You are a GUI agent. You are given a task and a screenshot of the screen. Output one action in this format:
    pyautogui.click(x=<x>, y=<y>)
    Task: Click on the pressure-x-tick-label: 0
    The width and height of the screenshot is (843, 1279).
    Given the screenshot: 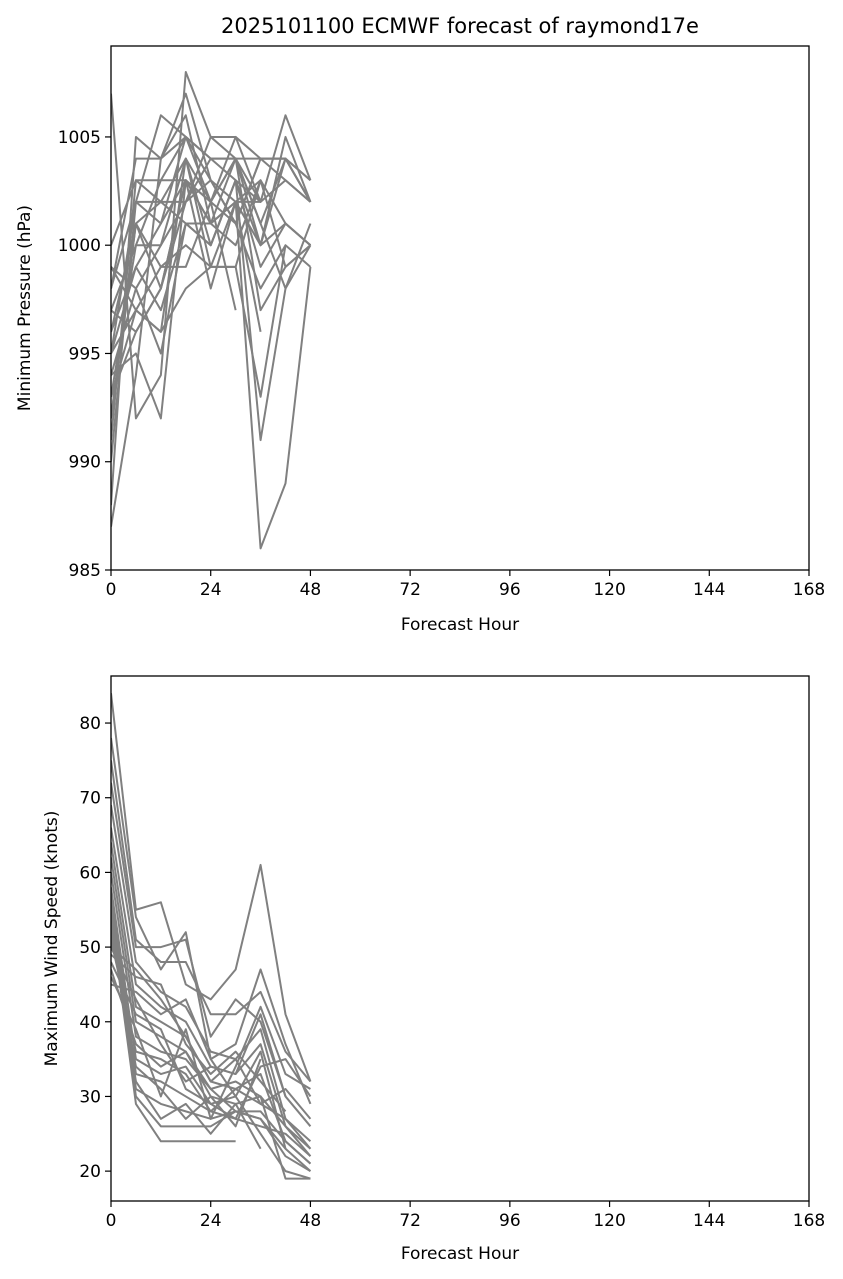 What is the action you would take?
    pyautogui.click(x=111, y=590)
    